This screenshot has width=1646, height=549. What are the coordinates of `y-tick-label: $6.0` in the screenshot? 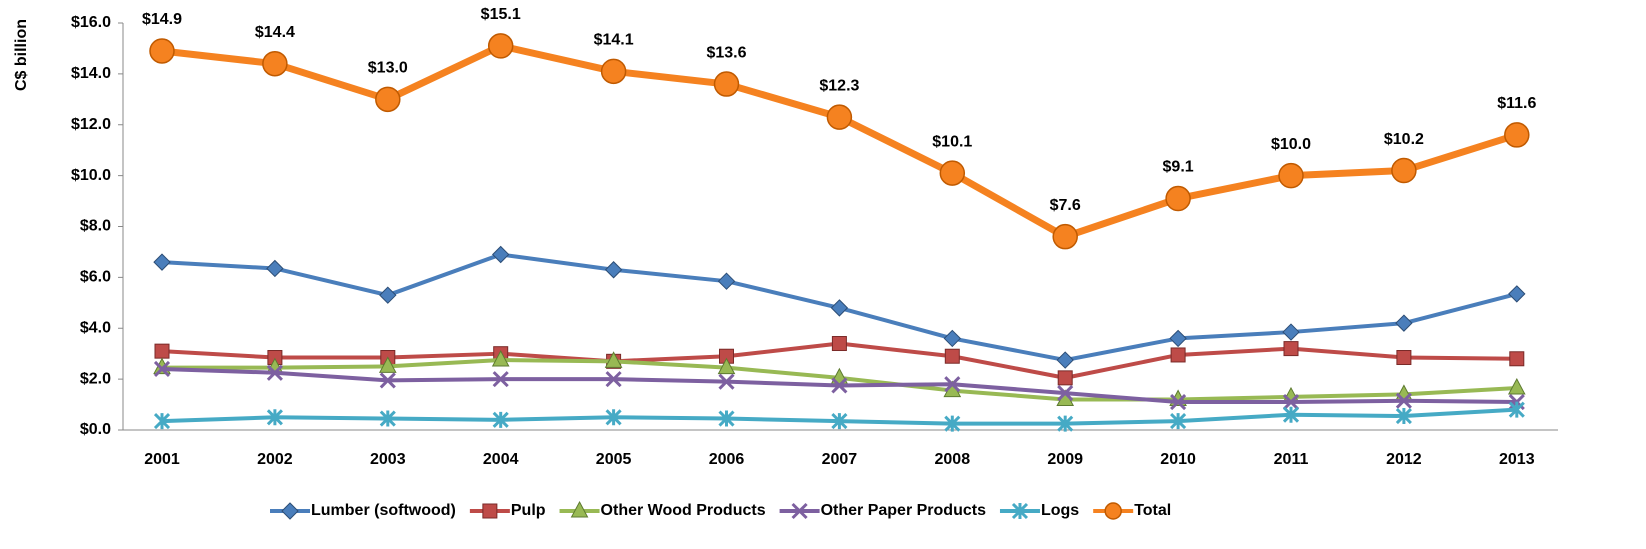 It's located at (95, 277).